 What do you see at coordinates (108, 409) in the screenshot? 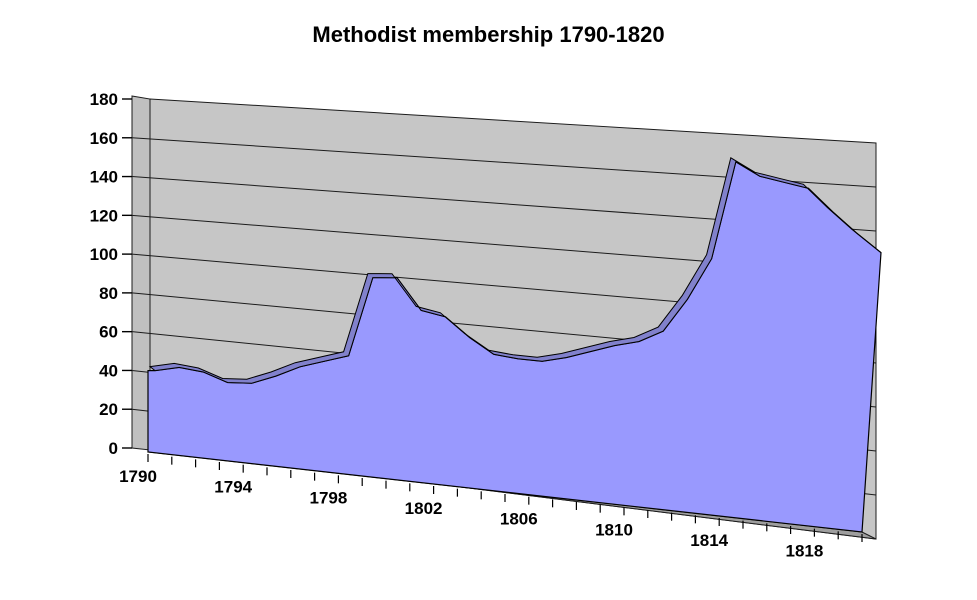
I see `y-tick-label: 20` at bounding box center [108, 409].